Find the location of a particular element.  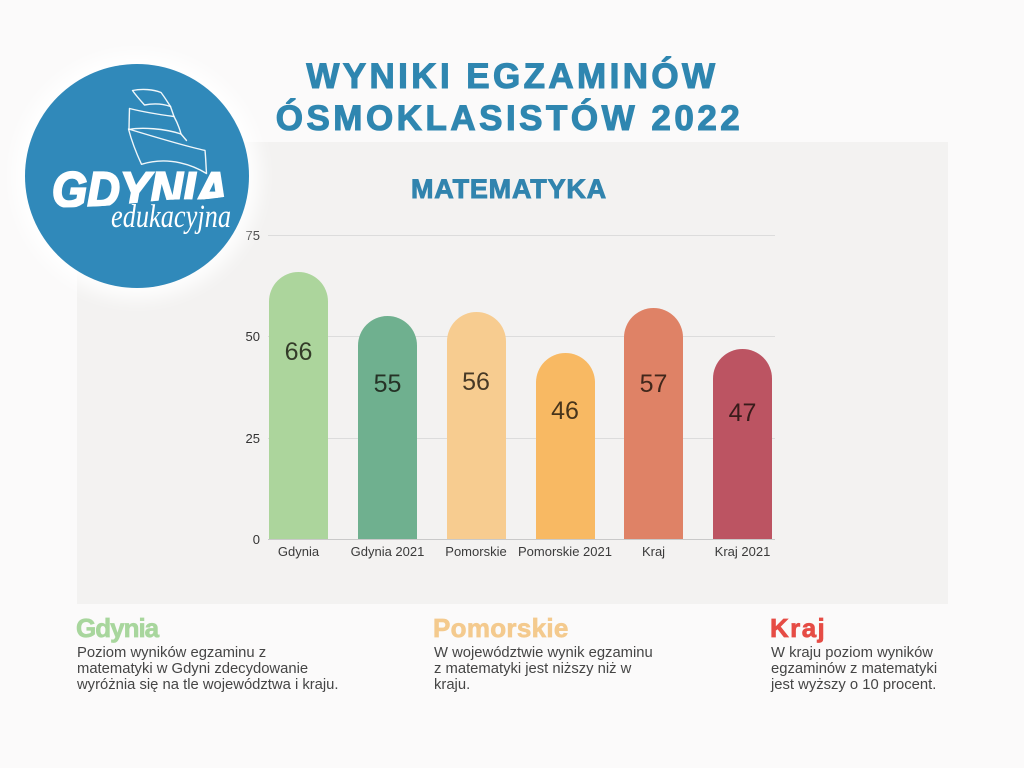

svg-text: edukacyjna is located at coordinates (171, 217).